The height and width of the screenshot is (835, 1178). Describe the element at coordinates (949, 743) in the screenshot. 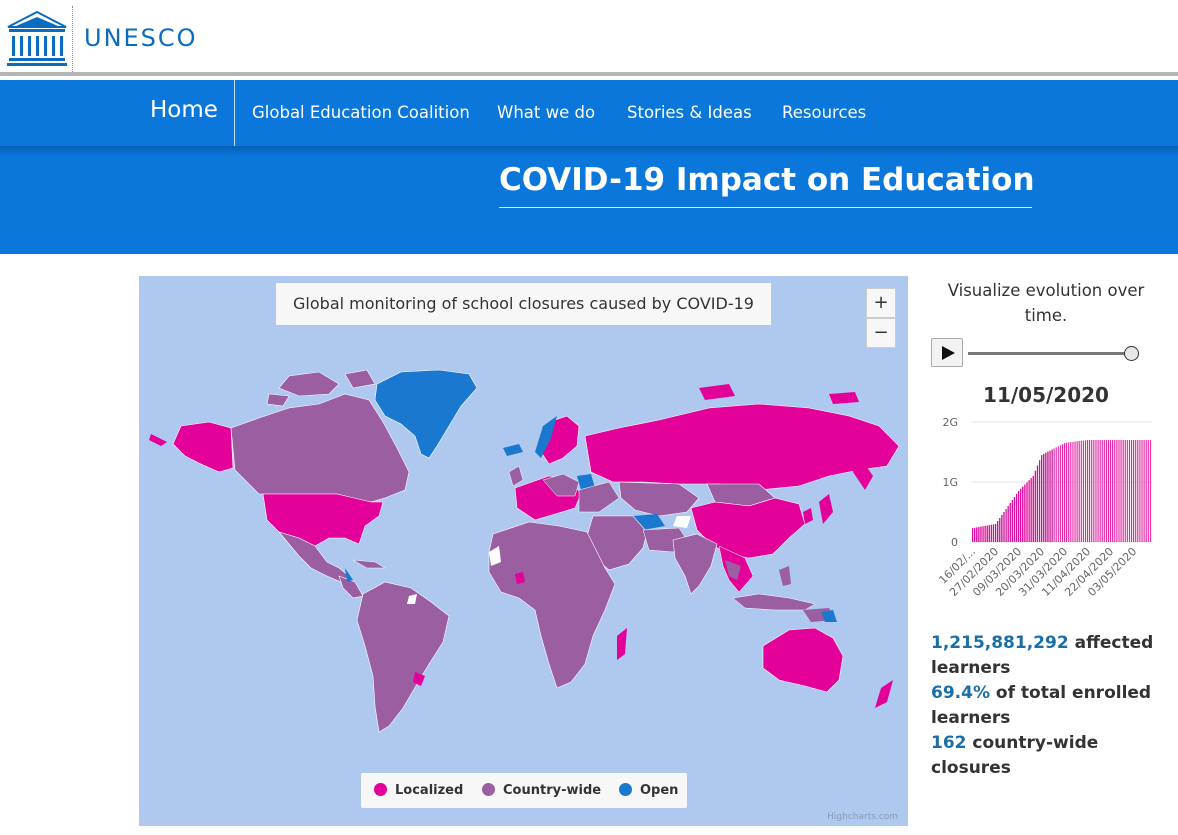

I see `country-closures-value: 162` at that location.